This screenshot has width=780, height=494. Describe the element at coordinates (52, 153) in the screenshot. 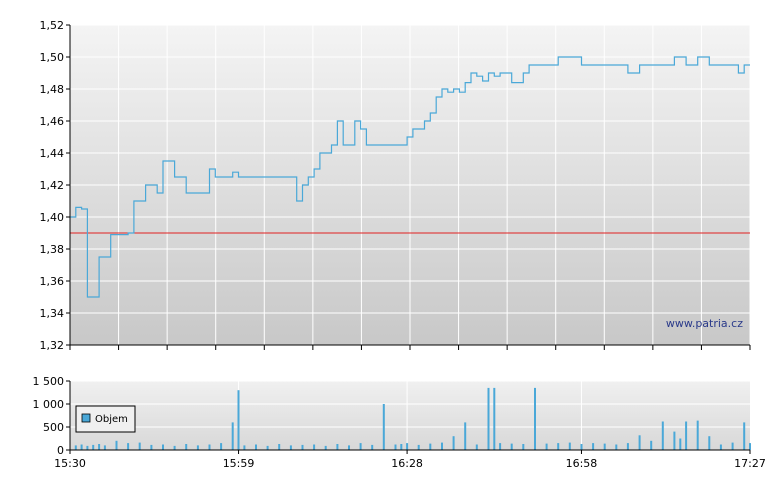

I see `price-y-tick-label: 1,44` at that location.